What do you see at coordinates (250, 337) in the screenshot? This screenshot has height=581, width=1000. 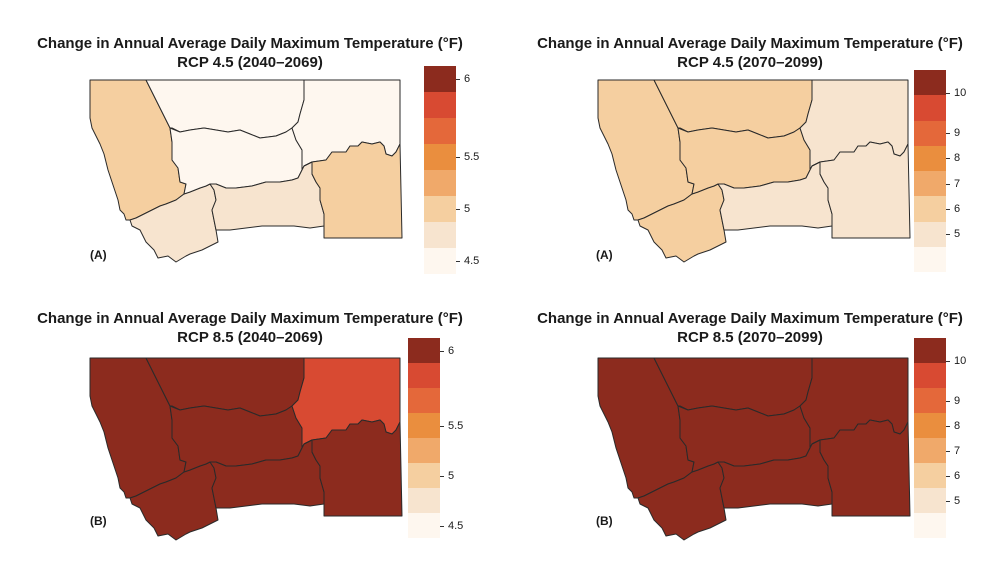 I see `panel-title-line2: RCP 8.5 (2040–2069)` at bounding box center [250, 337].